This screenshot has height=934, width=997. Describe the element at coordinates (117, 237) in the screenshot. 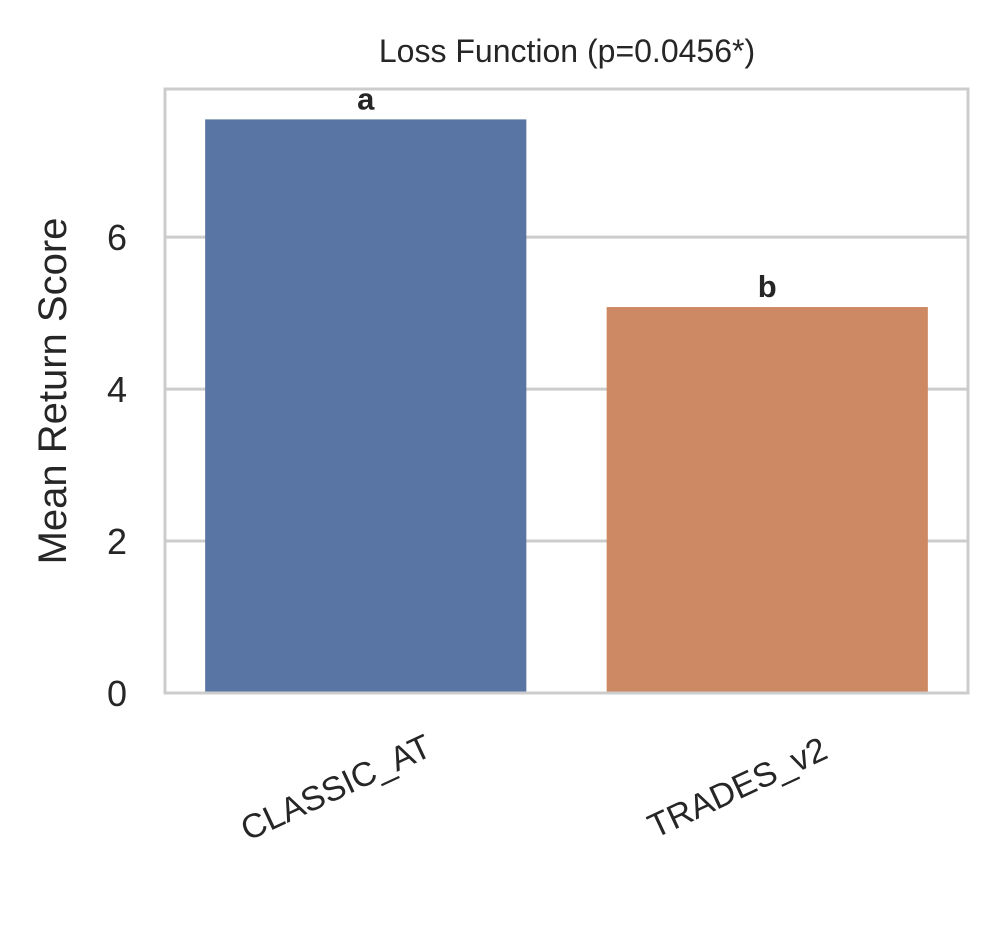

I see `y-tick-label: 6` at that location.